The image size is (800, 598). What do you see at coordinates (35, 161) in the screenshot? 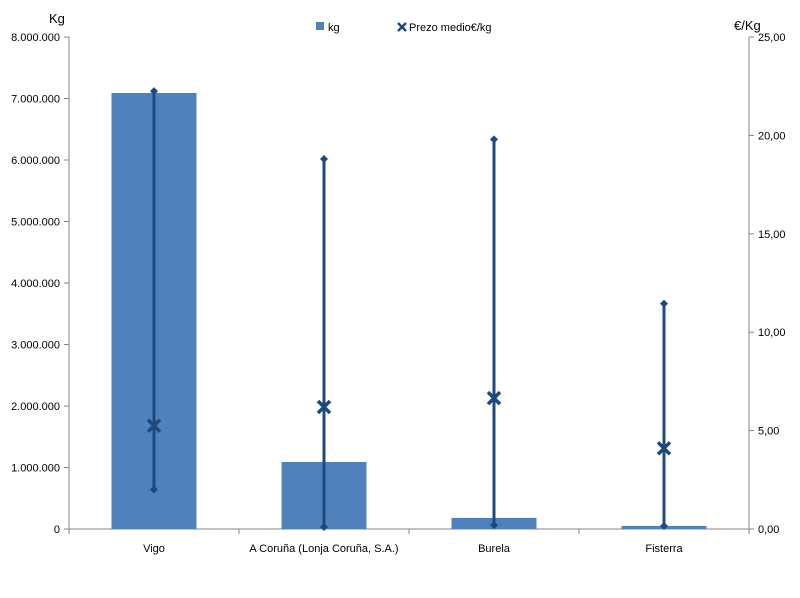
I see `left-axis-tick-label: 6.000.000` at bounding box center [35, 161].